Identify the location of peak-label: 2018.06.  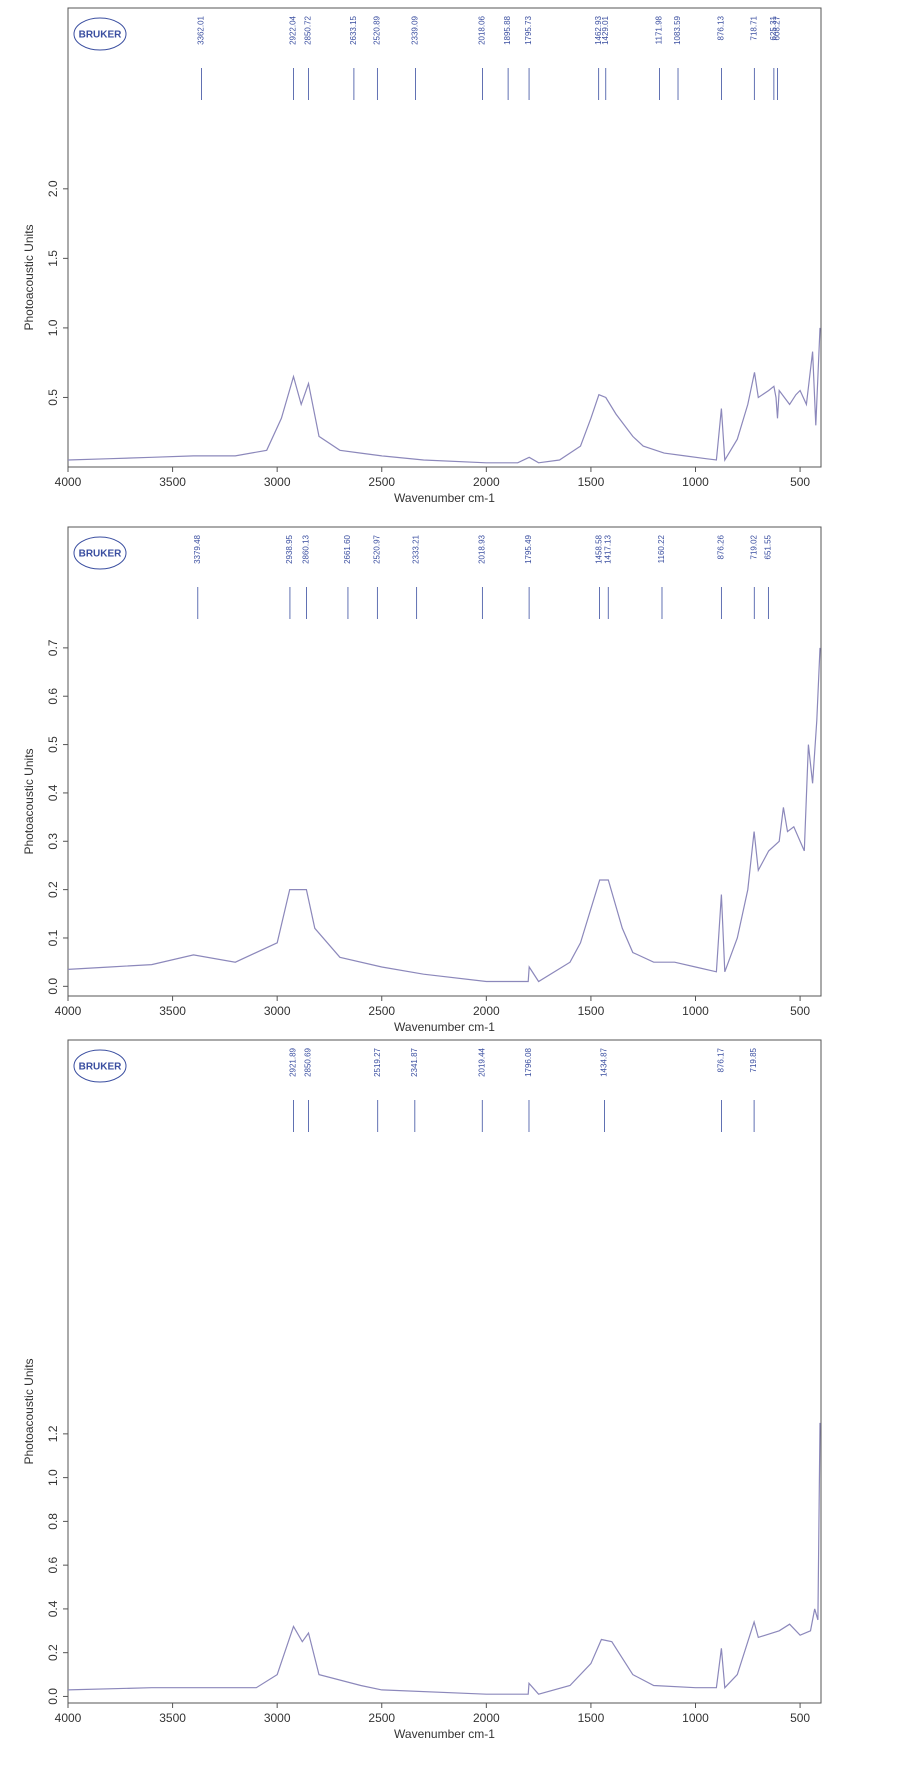
(482, 29).